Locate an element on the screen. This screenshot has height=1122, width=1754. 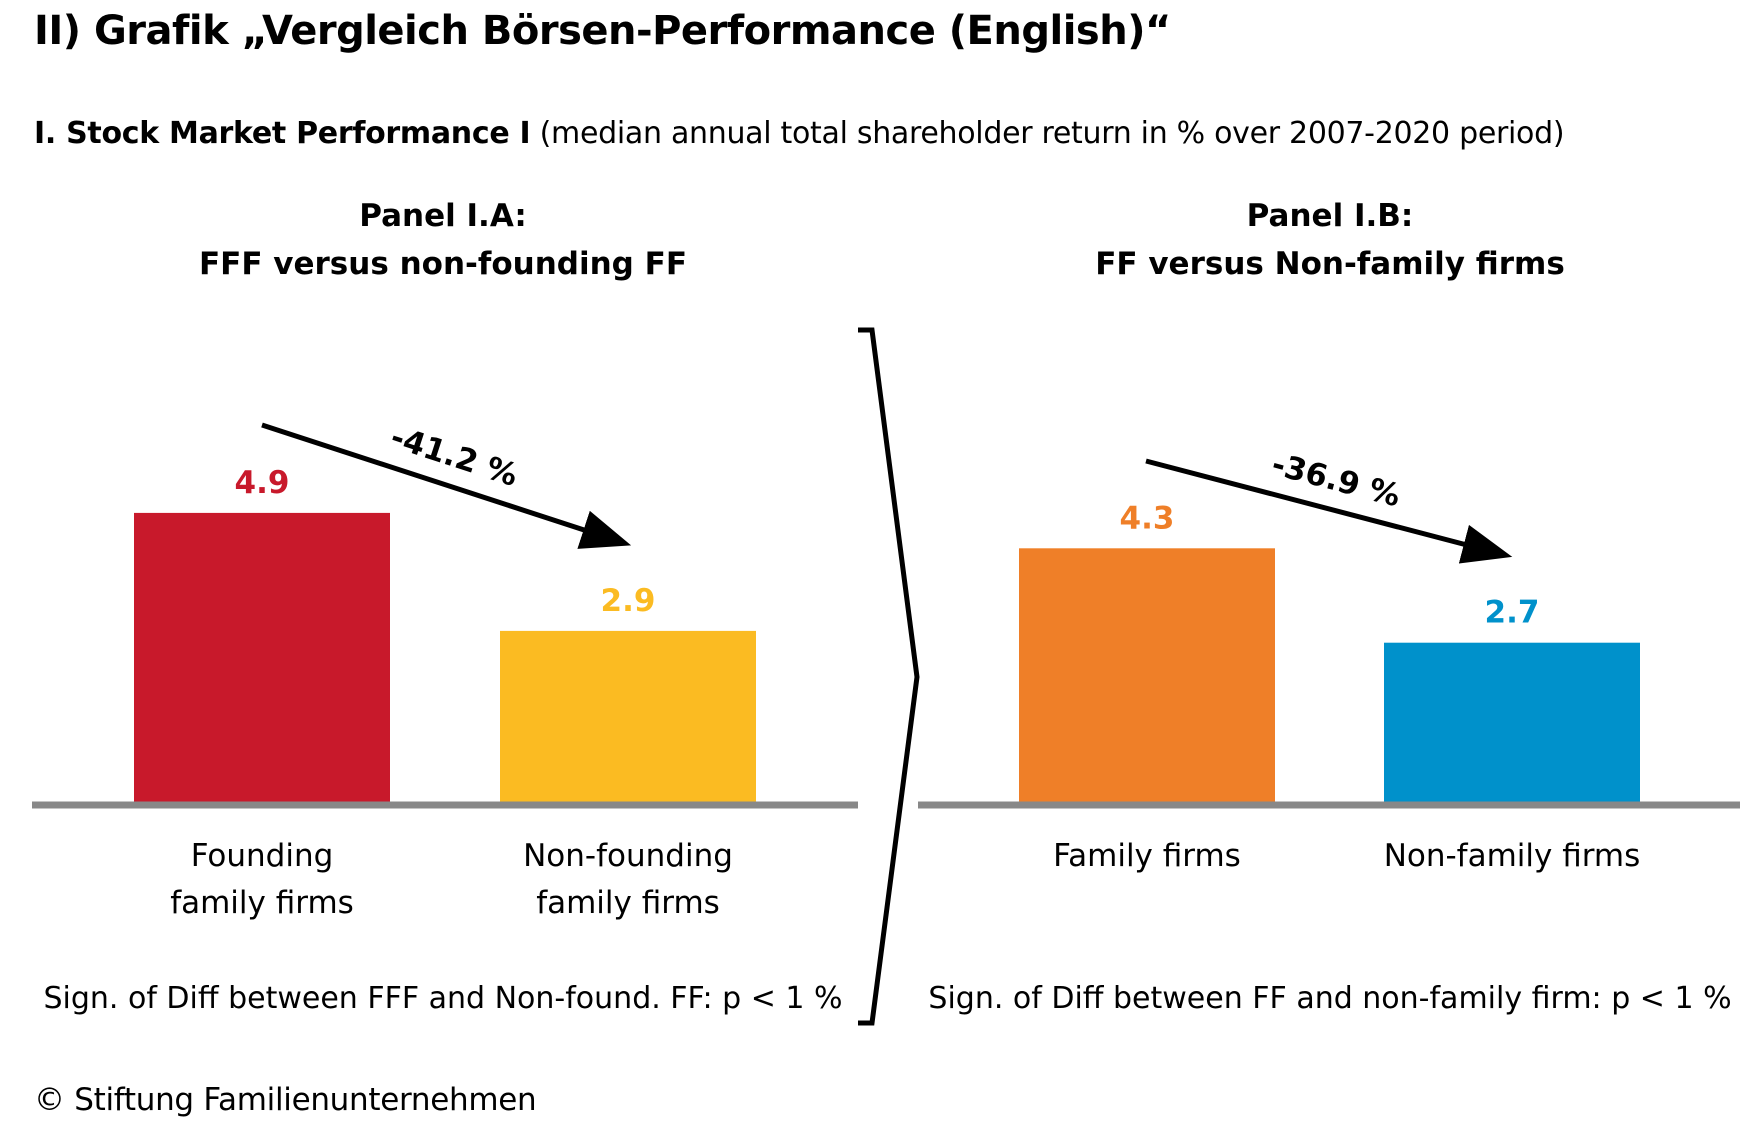
panel-a-title-line: Panel I.A: is located at coordinates (443, 216).